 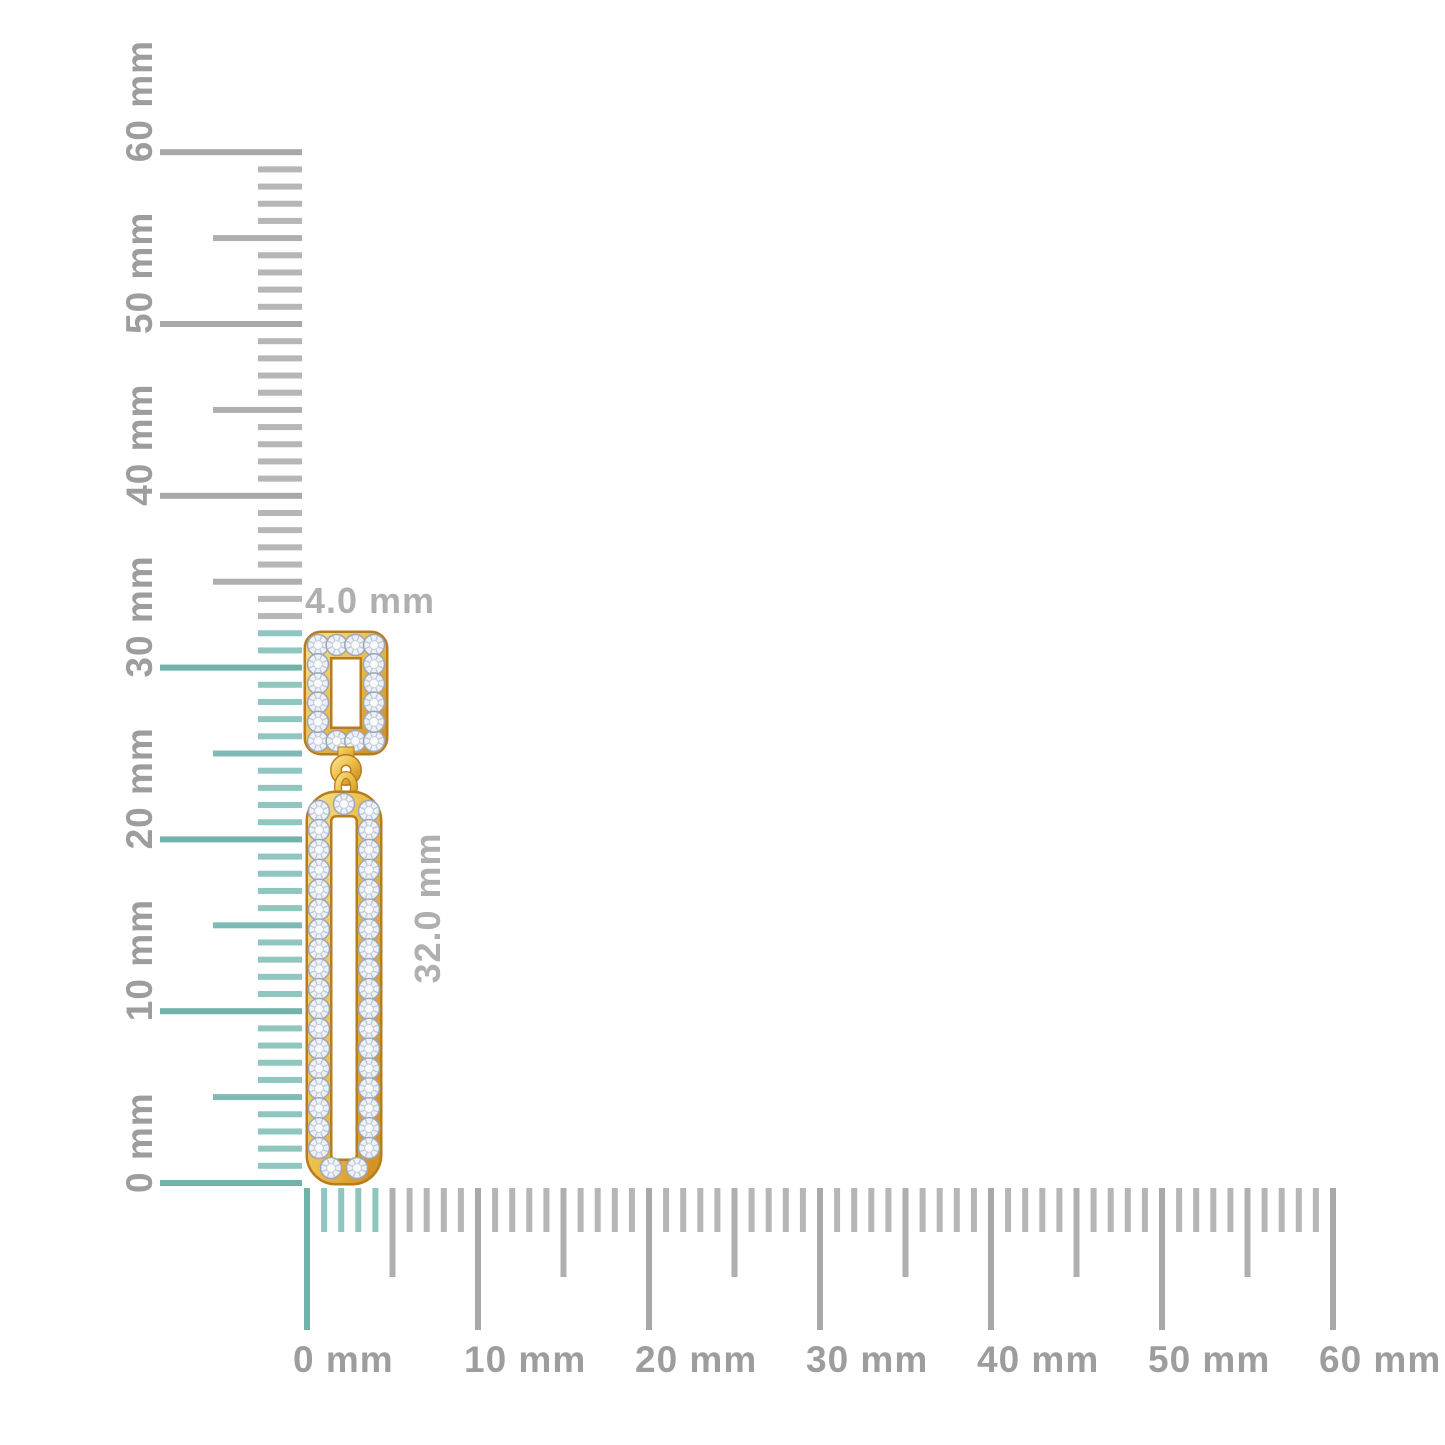 What do you see at coordinates (1076, 1232) in the screenshot?
I see `h-ruler-tick-45mm` at bounding box center [1076, 1232].